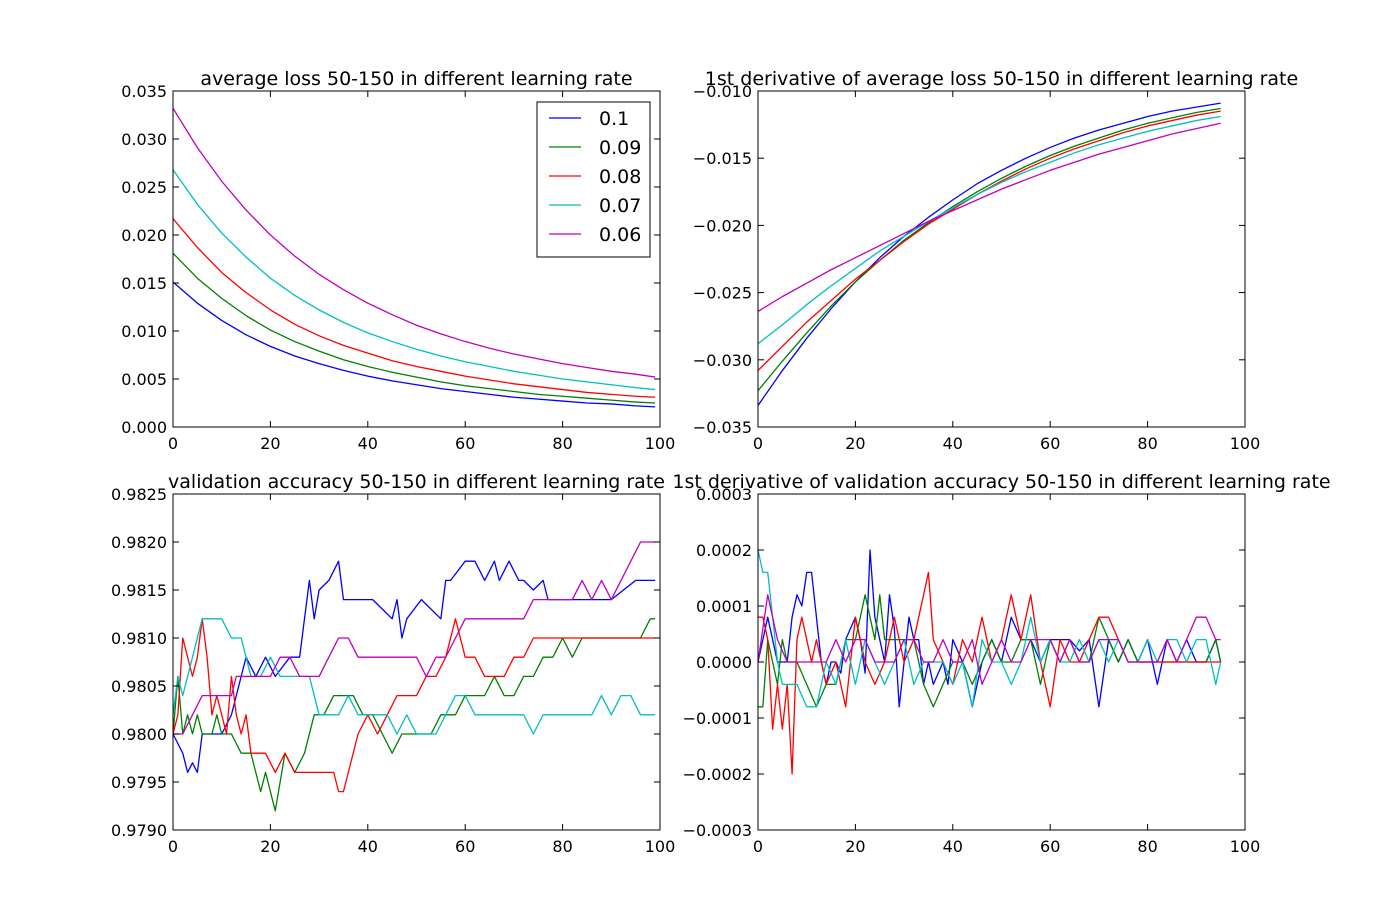 The image size is (1383, 922). I want to click on y-tick-label: −0.035, so click(722, 427).